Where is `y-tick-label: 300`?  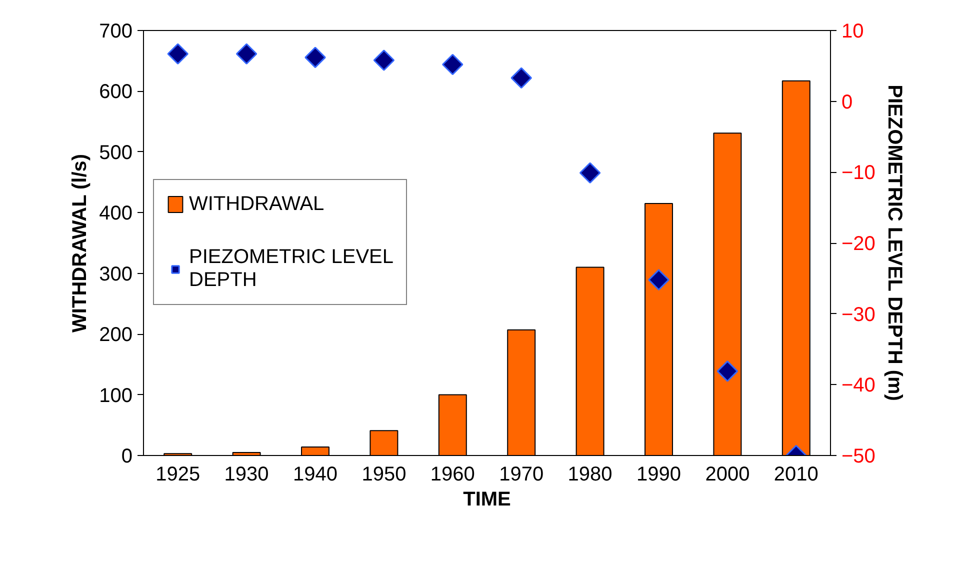
y-tick-label: 300 is located at coordinates (116, 274).